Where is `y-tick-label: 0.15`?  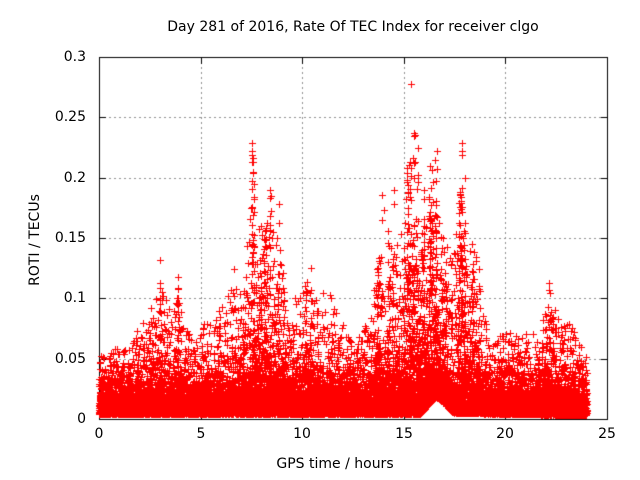 y-tick-label: 0.15 is located at coordinates (70, 238).